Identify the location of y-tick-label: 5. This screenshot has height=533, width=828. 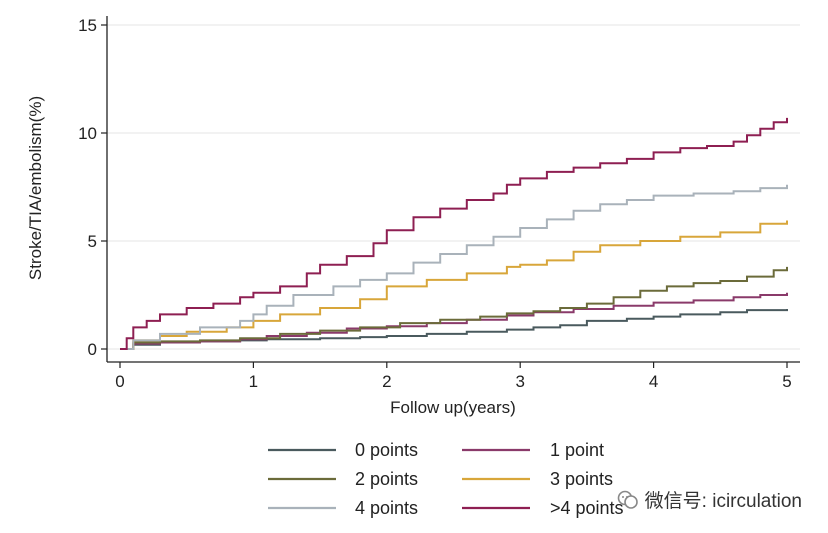
(92, 241).